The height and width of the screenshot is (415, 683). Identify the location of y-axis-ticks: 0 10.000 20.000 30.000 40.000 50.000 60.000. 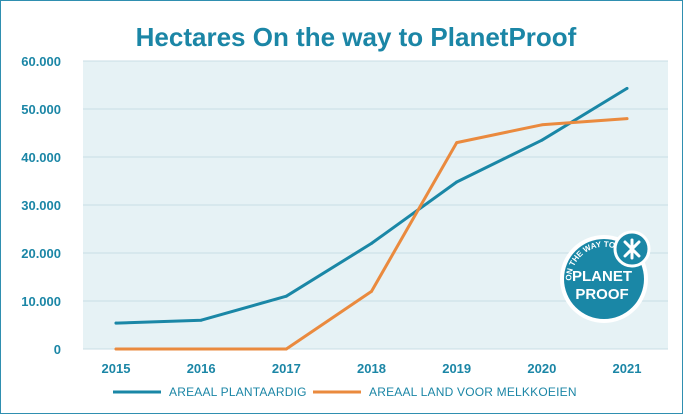
(41, 205).